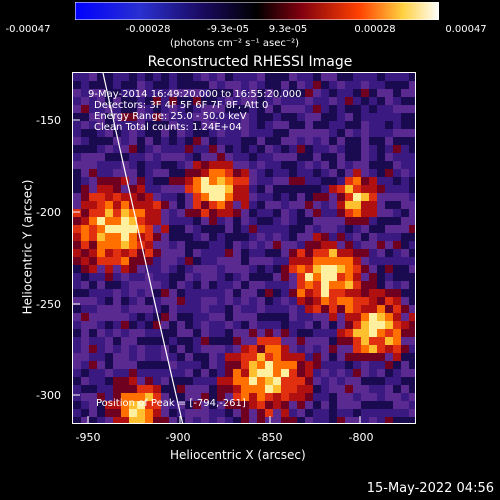 The width and height of the screenshot is (500, 500). Describe the element at coordinates (48, 304) in the screenshot. I see `y-tick: -250` at that location.